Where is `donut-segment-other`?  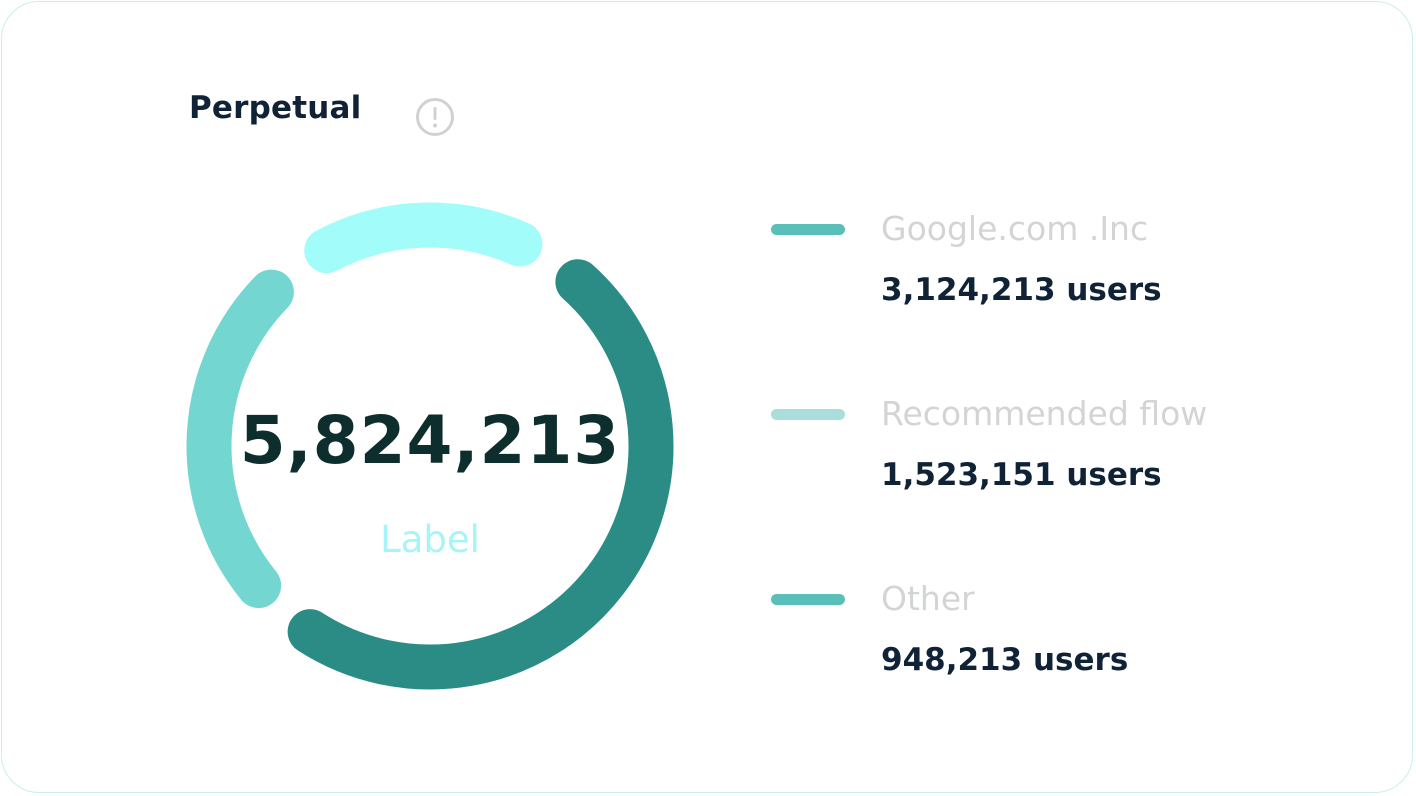 donut-segment-other is located at coordinates (423, 238).